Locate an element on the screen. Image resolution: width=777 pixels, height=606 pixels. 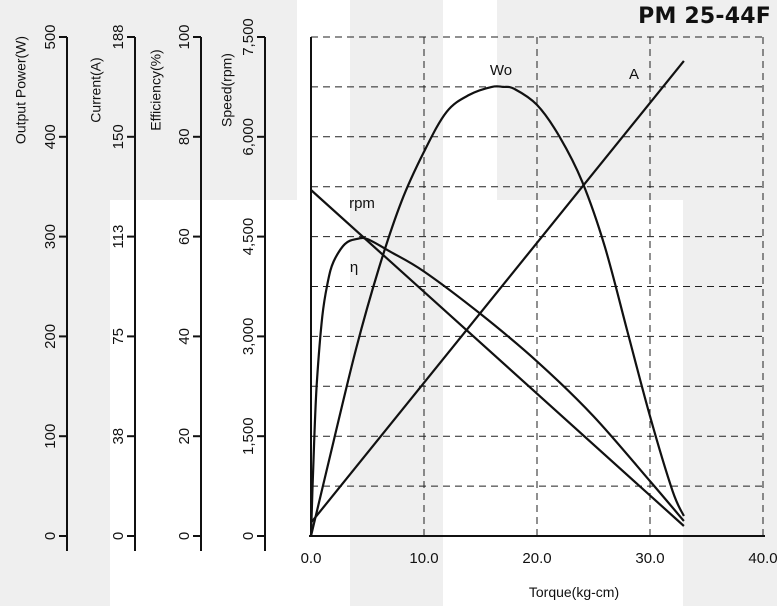
y-tick-label: 75 is located at coordinates (118, 336).